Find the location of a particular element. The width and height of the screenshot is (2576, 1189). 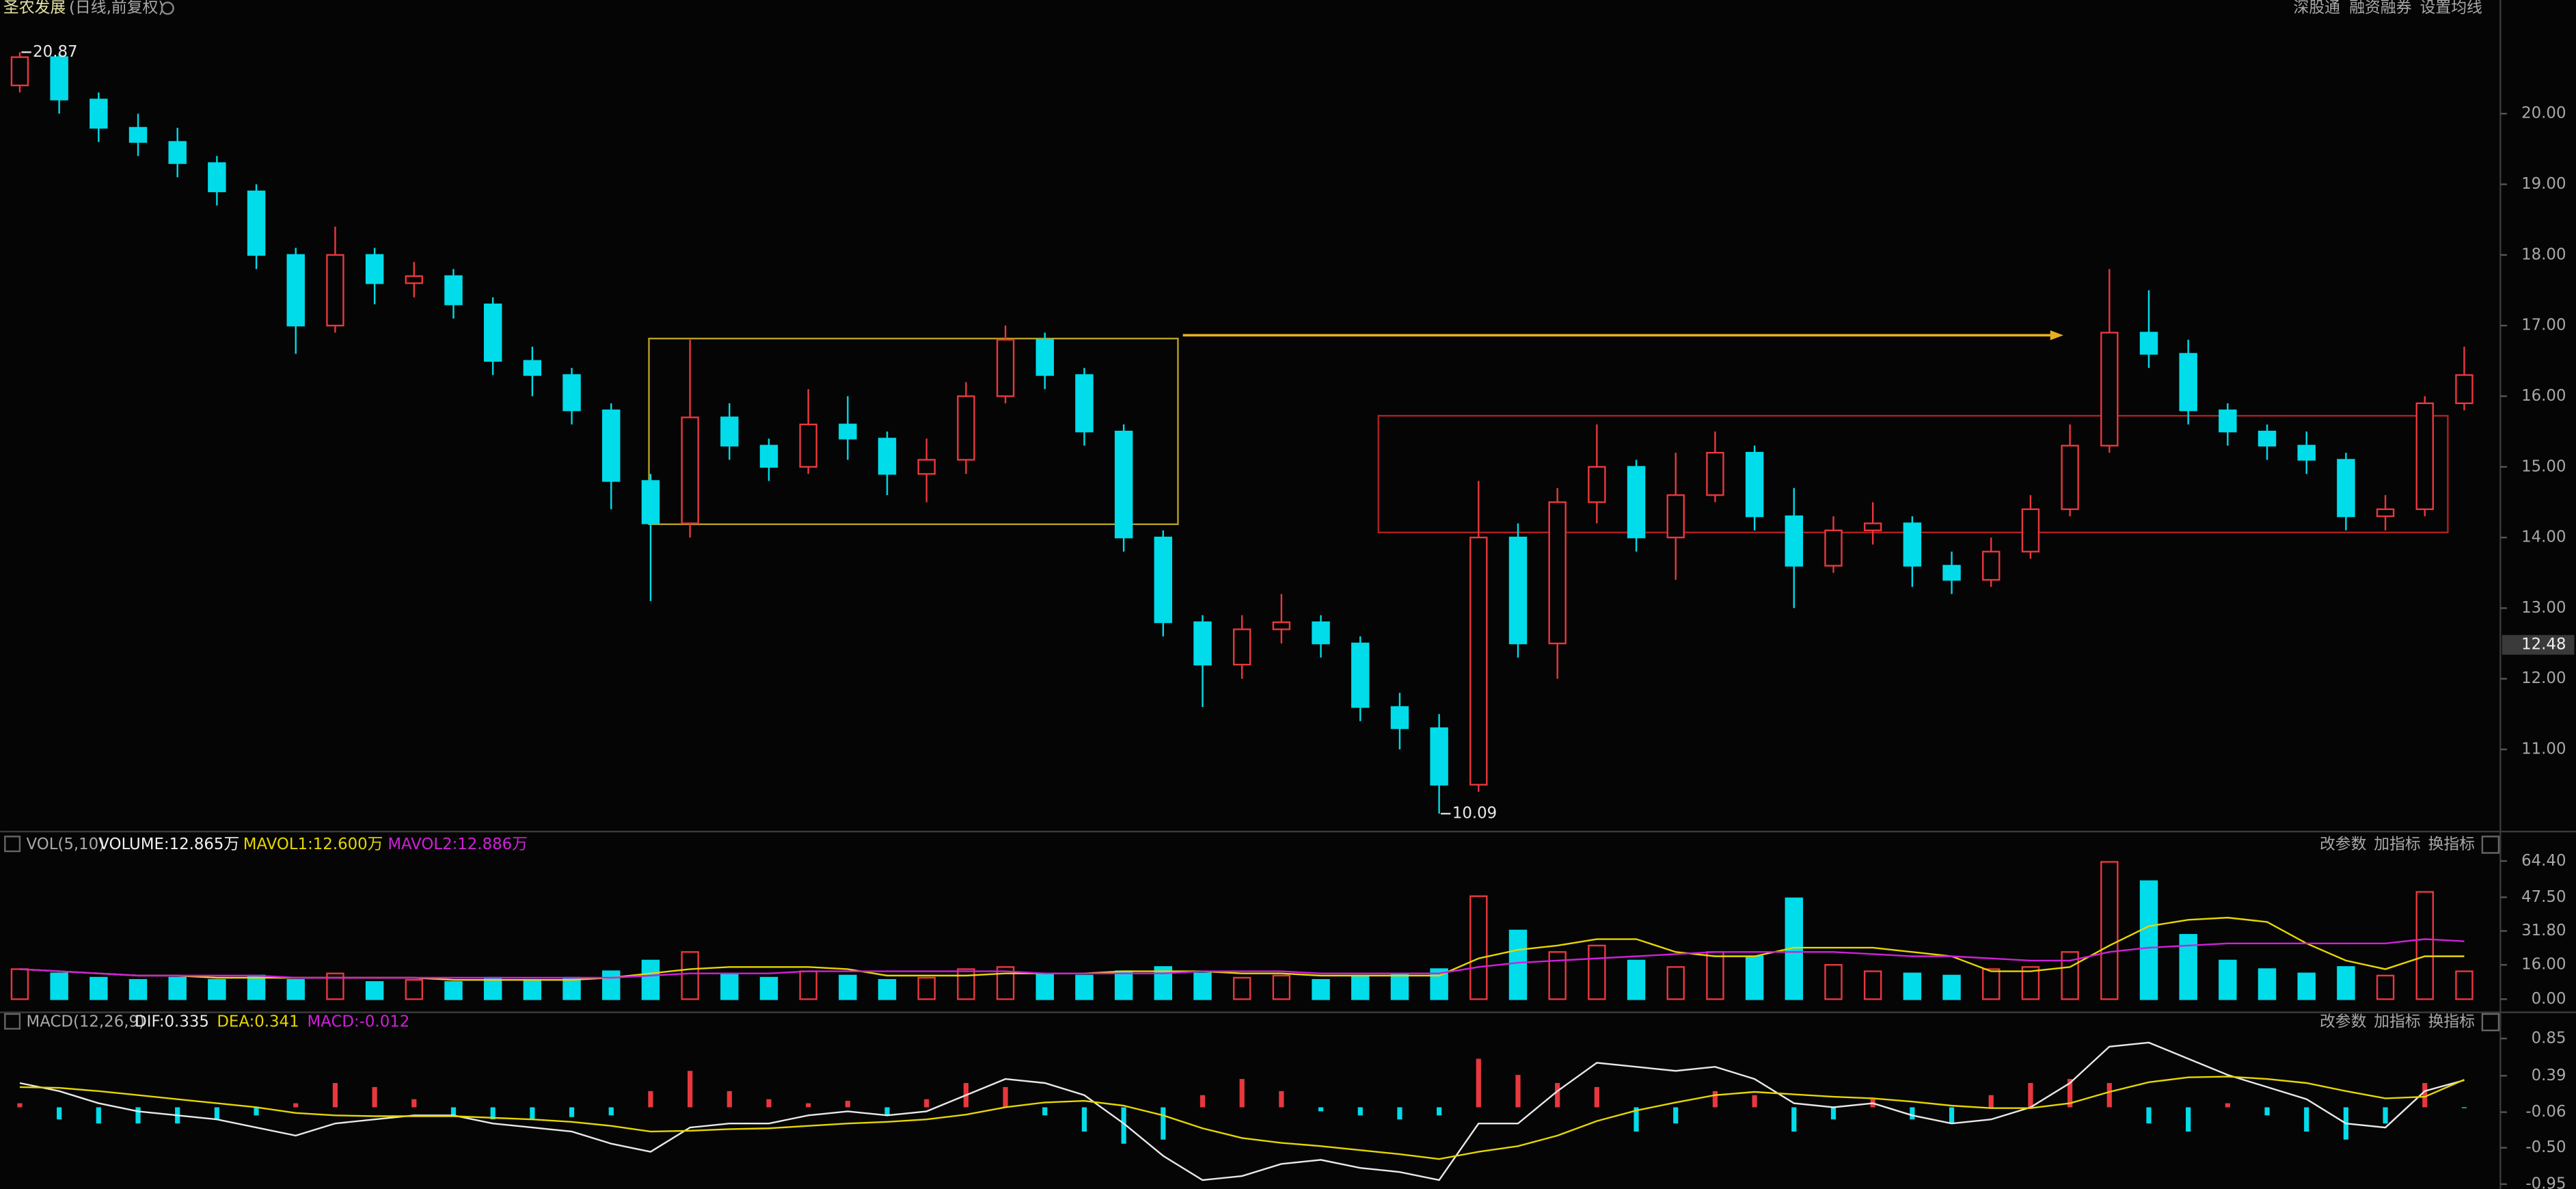

legend-macd: MACD:-0.012 is located at coordinates (359, 1022).